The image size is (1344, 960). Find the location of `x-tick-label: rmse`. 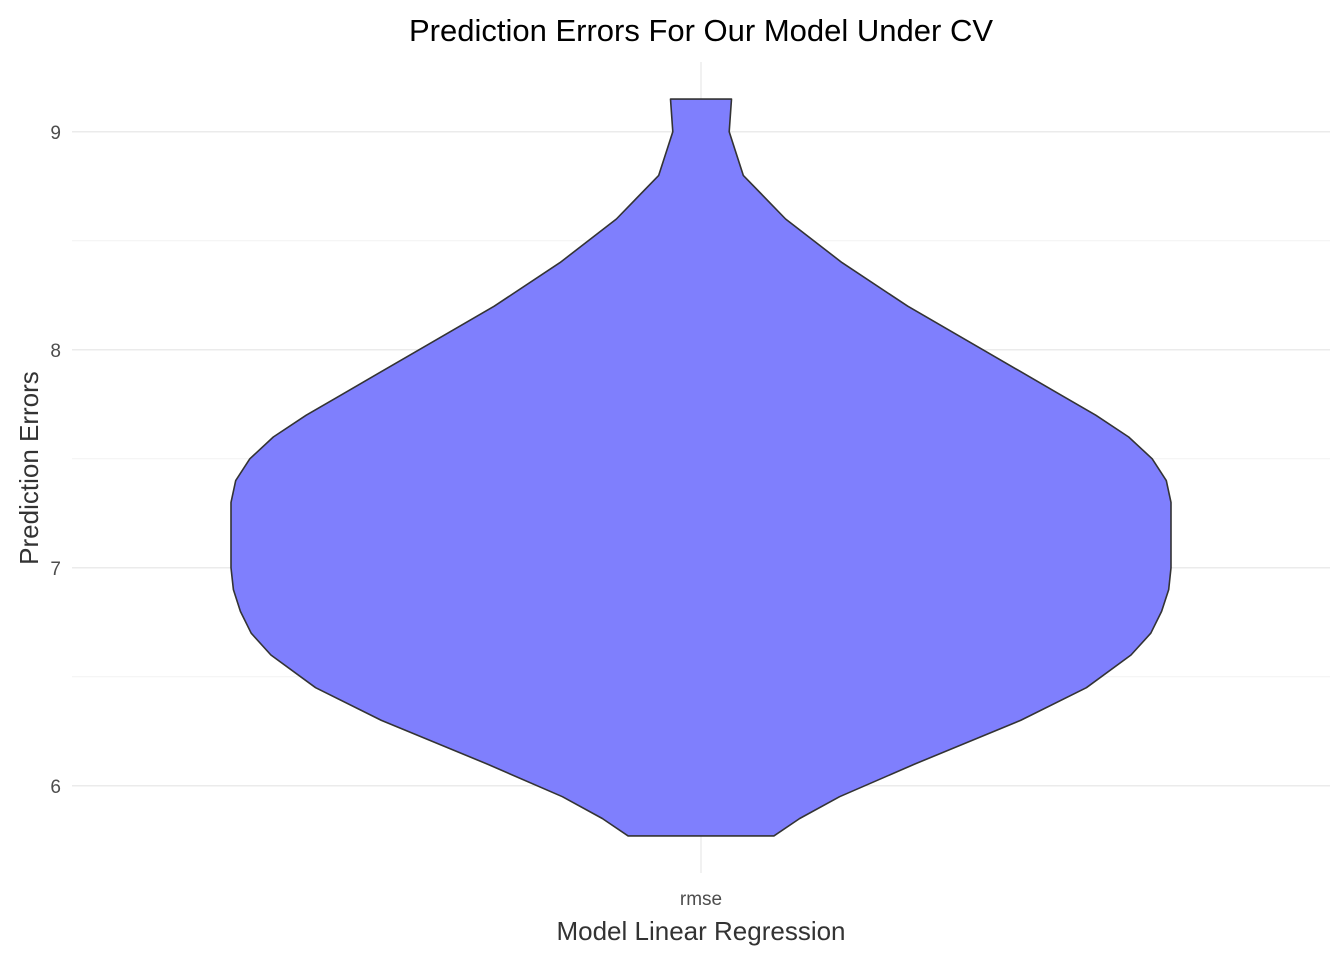

x-tick-label: rmse is located at coordinates (701, 899).